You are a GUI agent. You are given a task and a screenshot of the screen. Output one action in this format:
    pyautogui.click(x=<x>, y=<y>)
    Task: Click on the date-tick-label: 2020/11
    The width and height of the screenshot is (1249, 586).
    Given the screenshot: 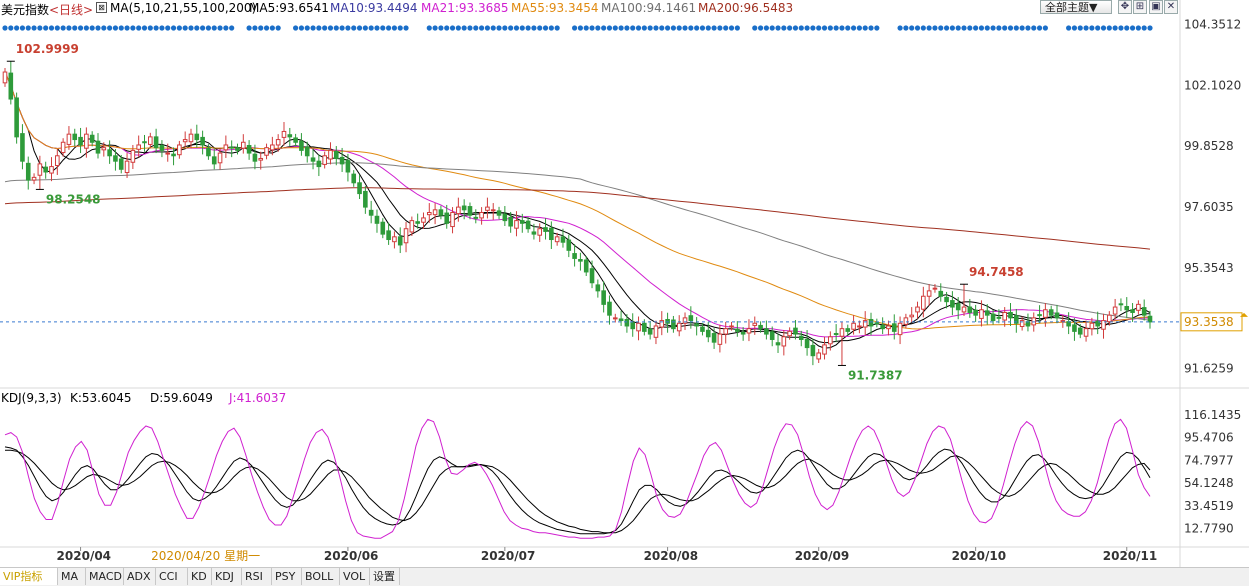 What is the action you would take?
    pyautogui.click(x=1130, y=556)
    